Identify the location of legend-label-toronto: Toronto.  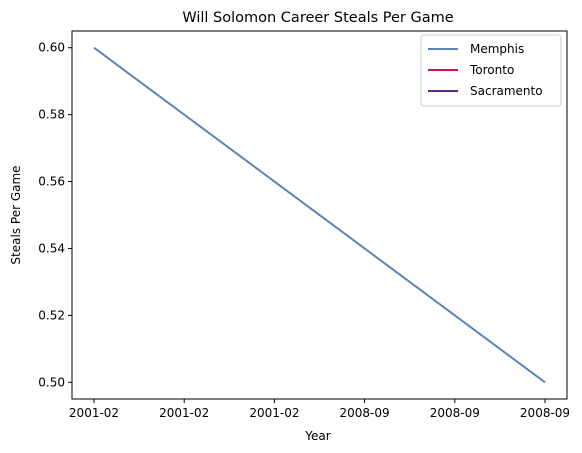
(491, 70).